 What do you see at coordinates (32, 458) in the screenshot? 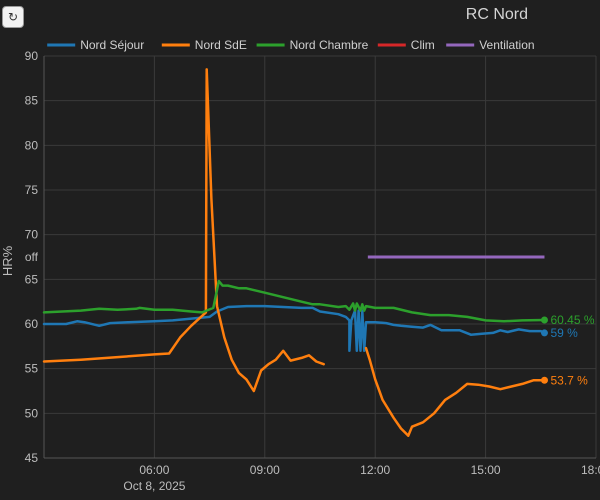
I see `y-tick-label: 45` at bounding box center [32, 458].